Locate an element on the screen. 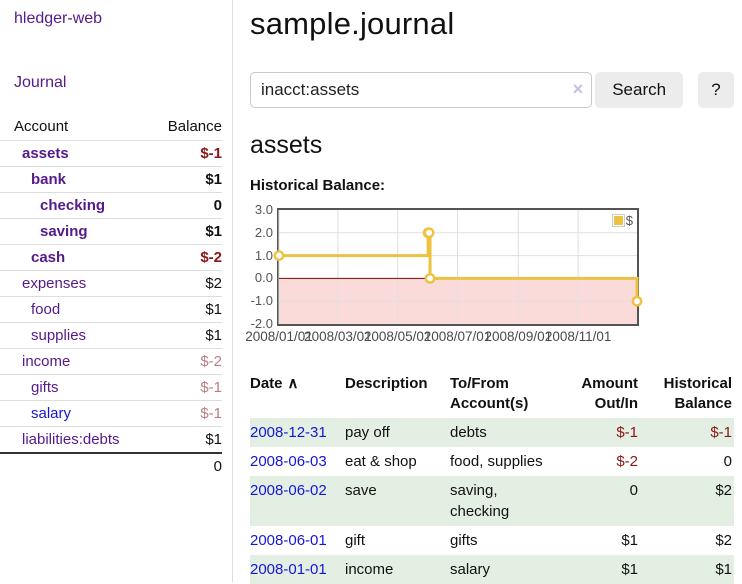 The image size is (742, 584). search-button: Search is located at coordinates (639, 90).